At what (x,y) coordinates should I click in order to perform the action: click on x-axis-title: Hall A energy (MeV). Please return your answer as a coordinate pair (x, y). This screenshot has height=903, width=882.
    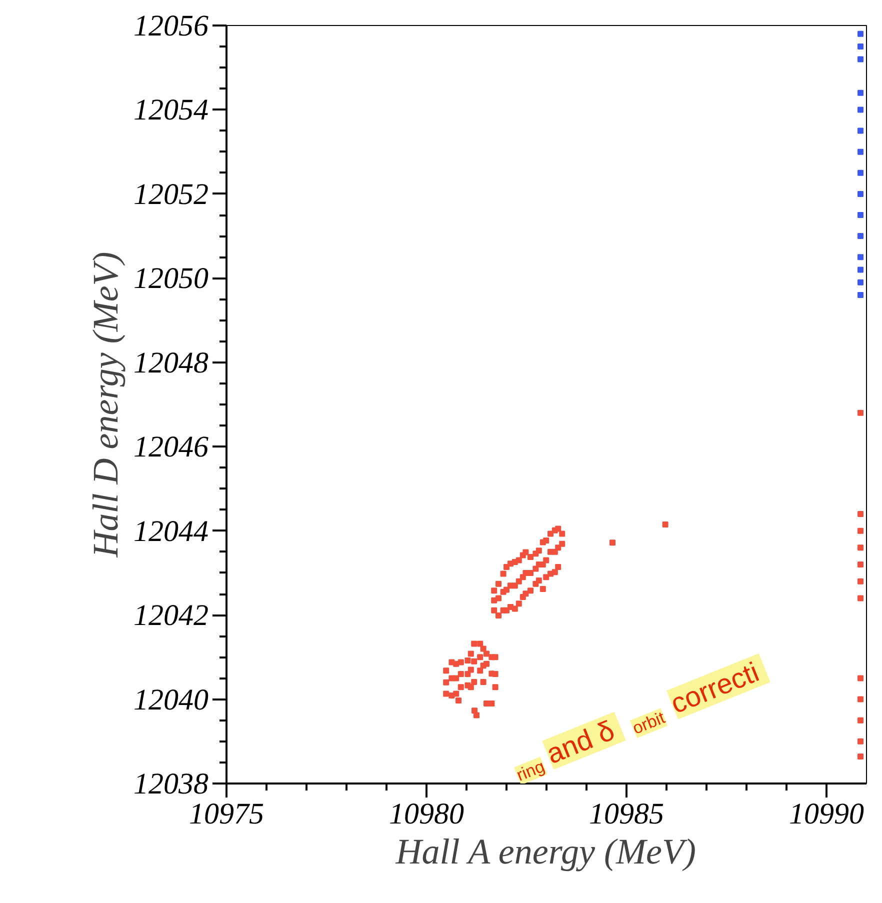
    Looking at the image, I should click on (545, 852).